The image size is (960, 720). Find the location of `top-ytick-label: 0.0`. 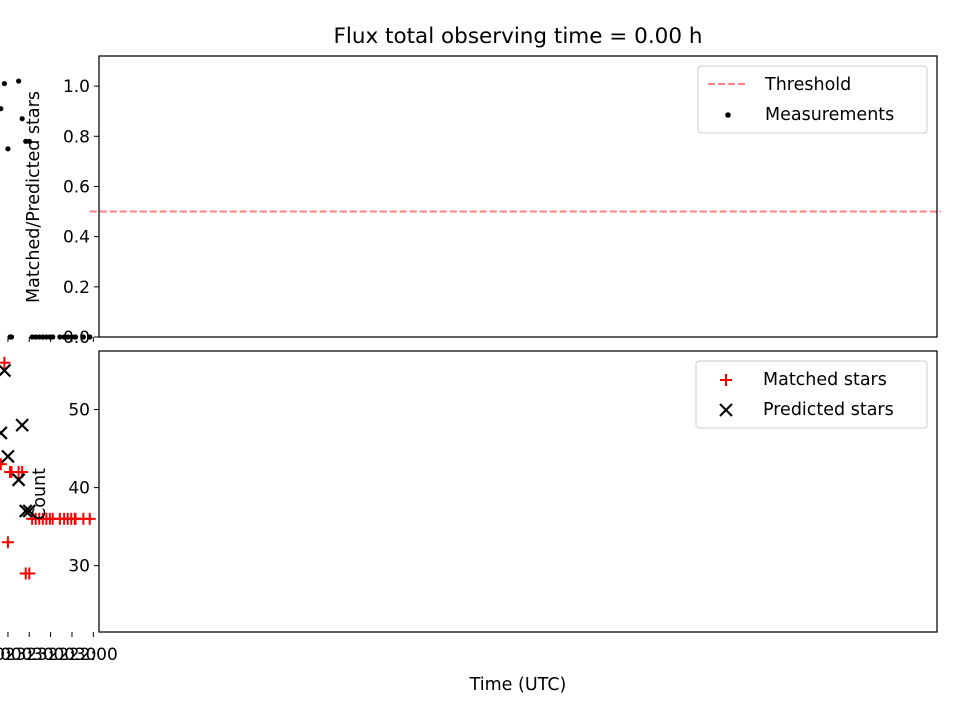

top-ytick-label: 0.0 is located at coordinates (76, 338).